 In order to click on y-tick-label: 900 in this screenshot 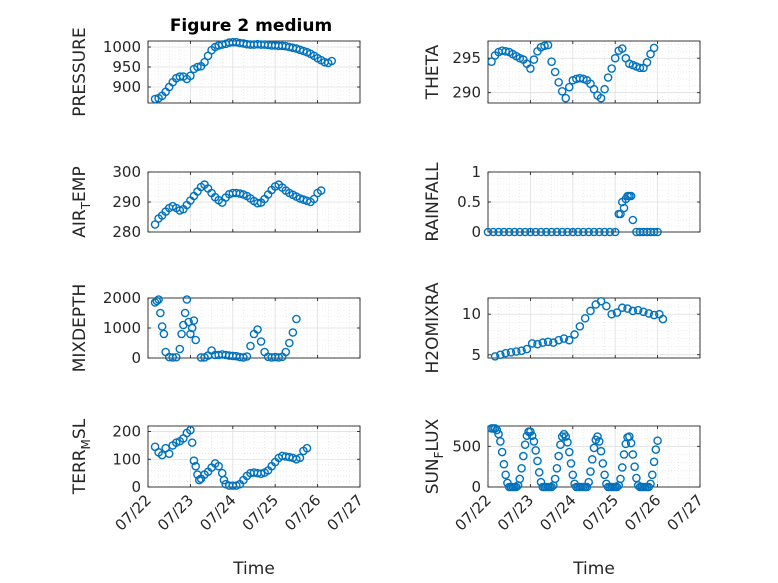, I will do `click(126, 87)`.